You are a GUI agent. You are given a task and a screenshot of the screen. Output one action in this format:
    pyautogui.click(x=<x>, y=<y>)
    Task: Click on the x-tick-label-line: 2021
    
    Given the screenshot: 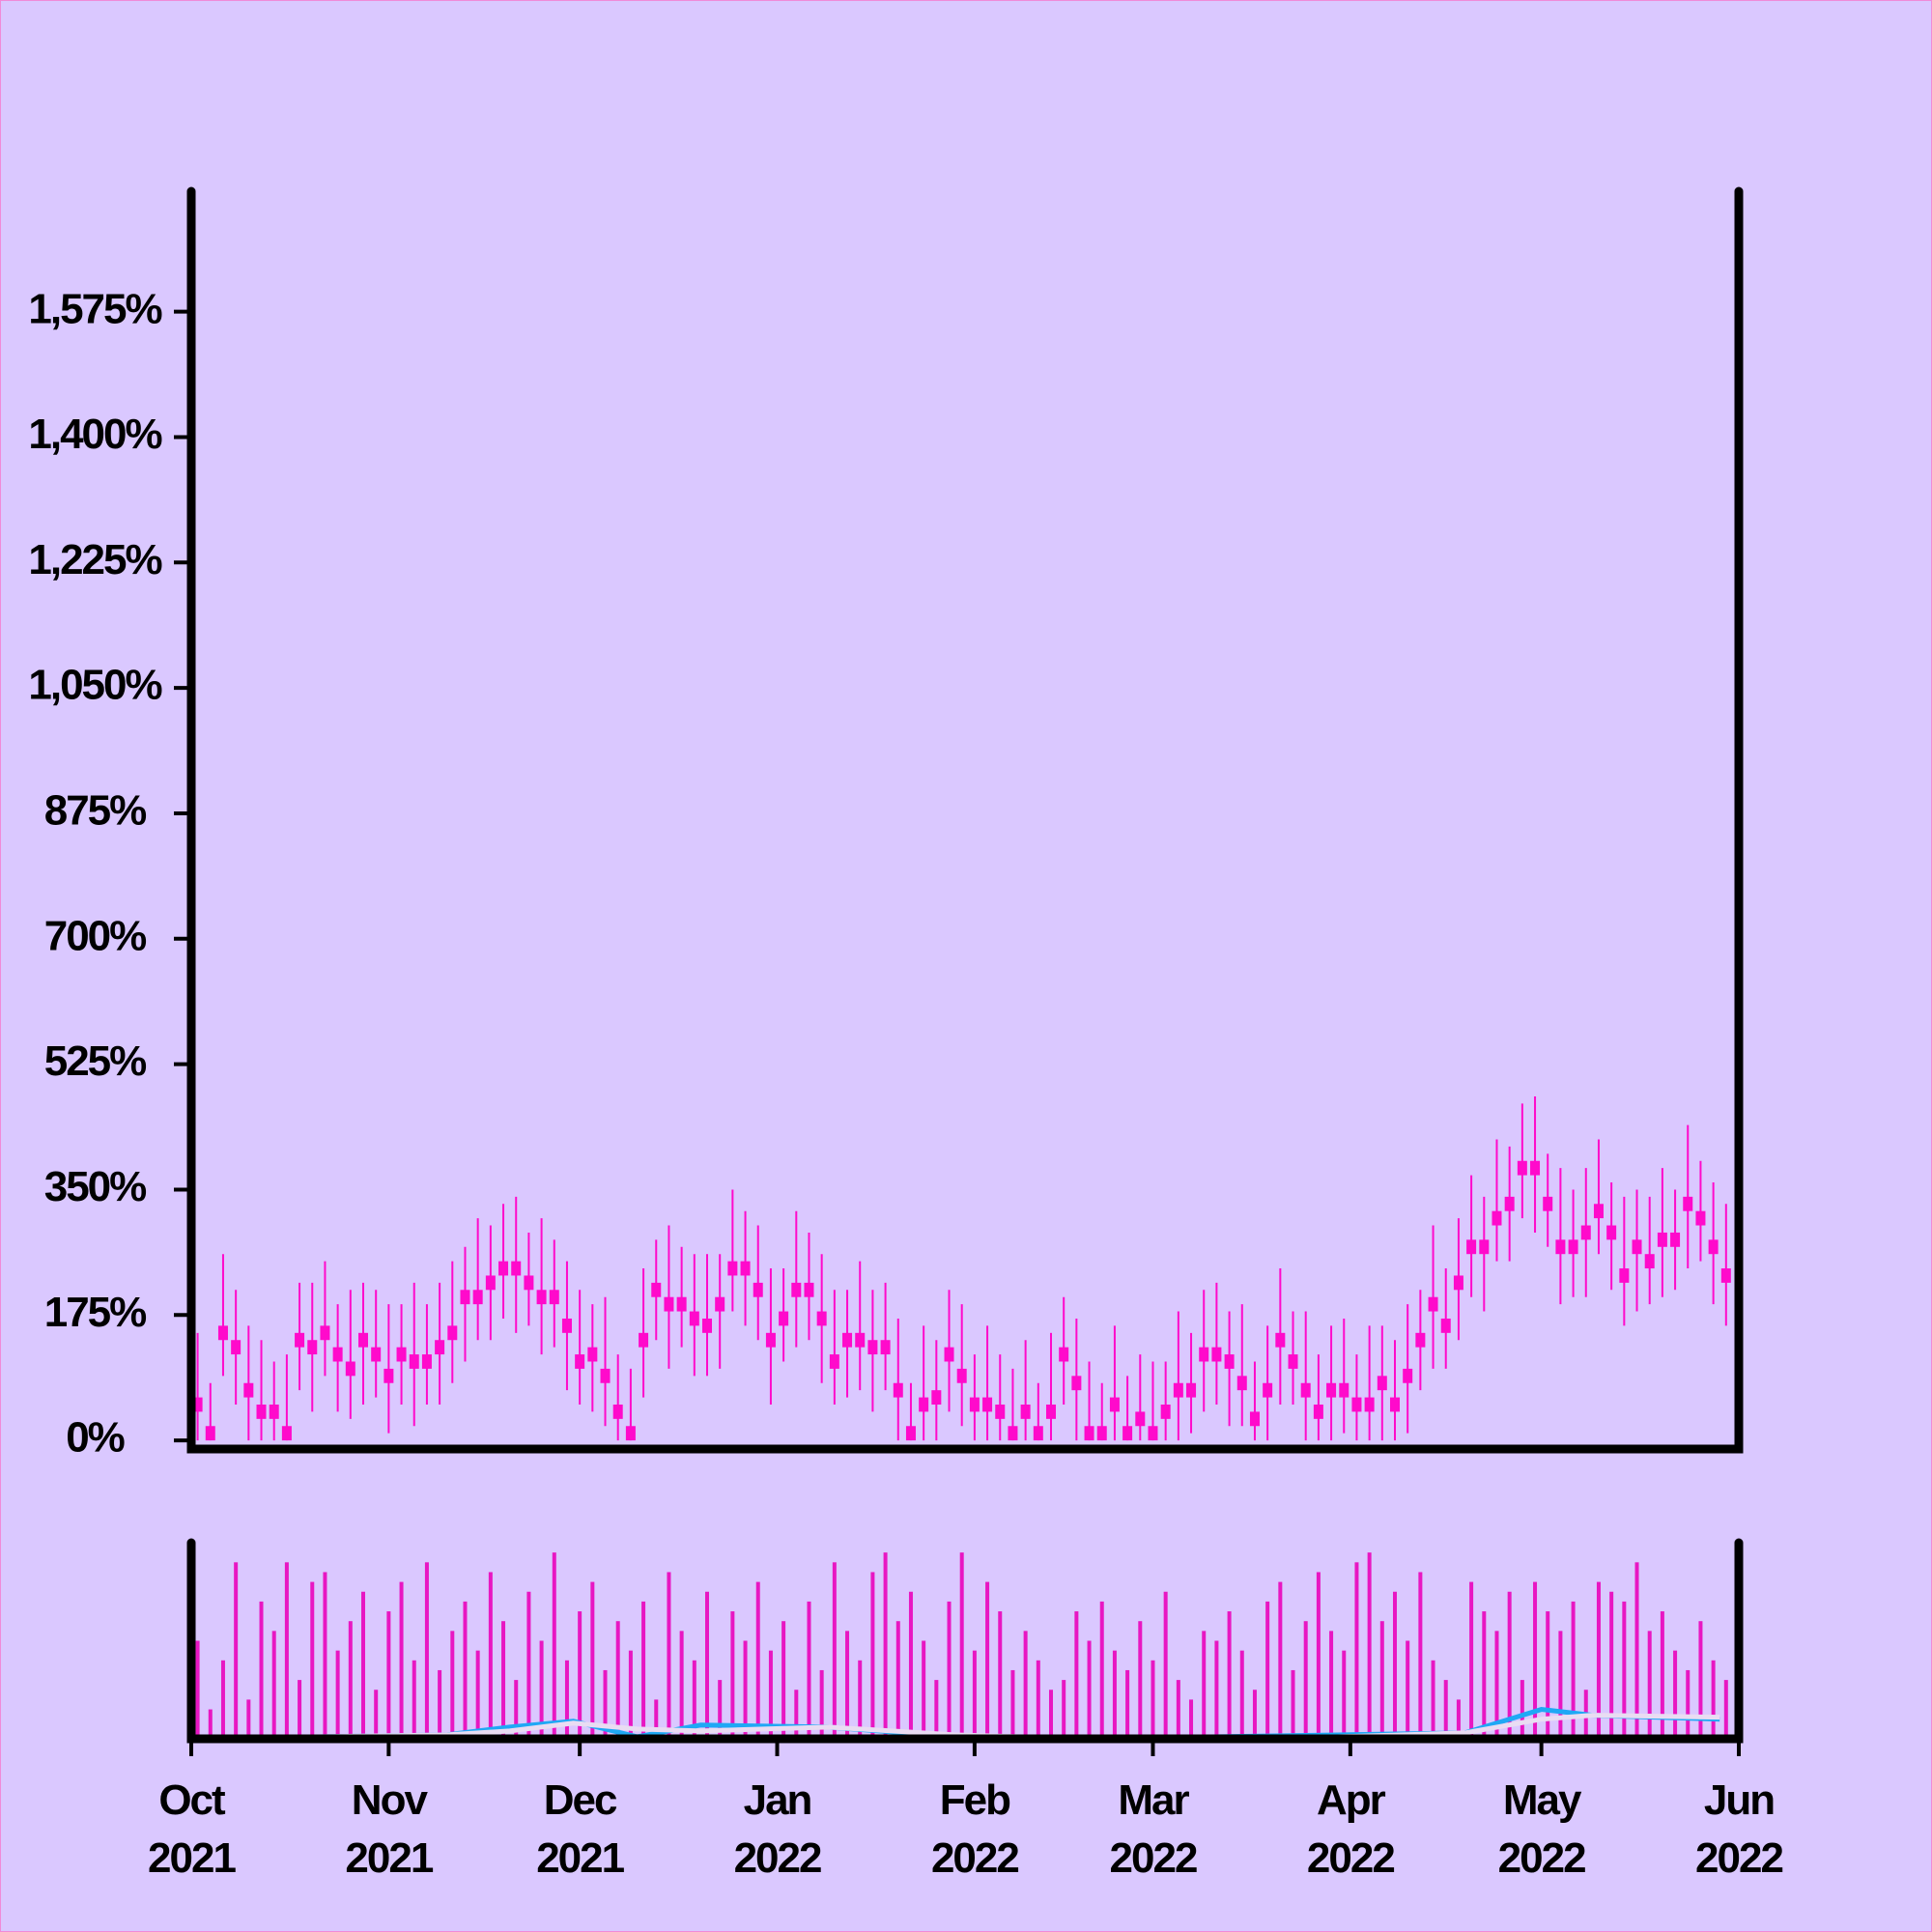 What is the action you would take?
    pyautogui.click(x=580, y=1858)
    